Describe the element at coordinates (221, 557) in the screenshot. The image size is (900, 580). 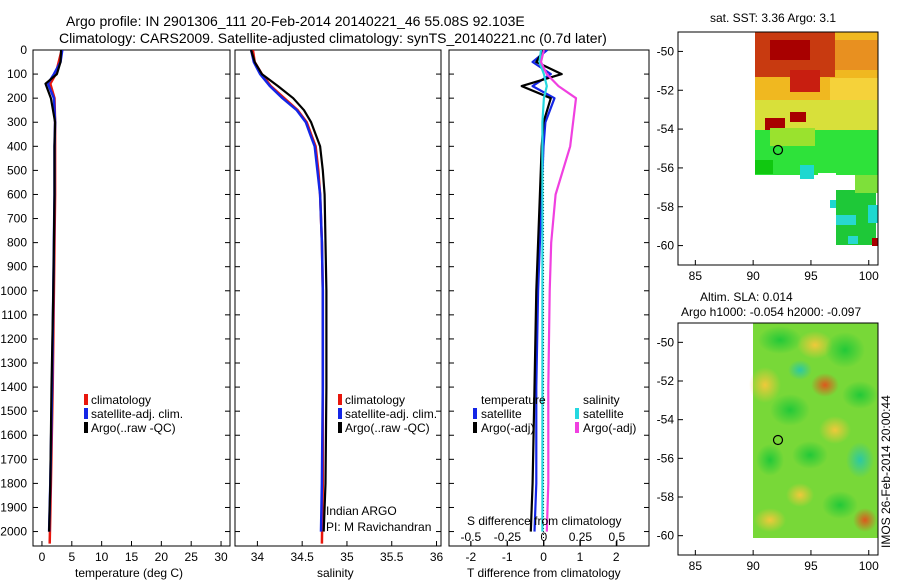
I see `x-tick-label: 30` at that location.